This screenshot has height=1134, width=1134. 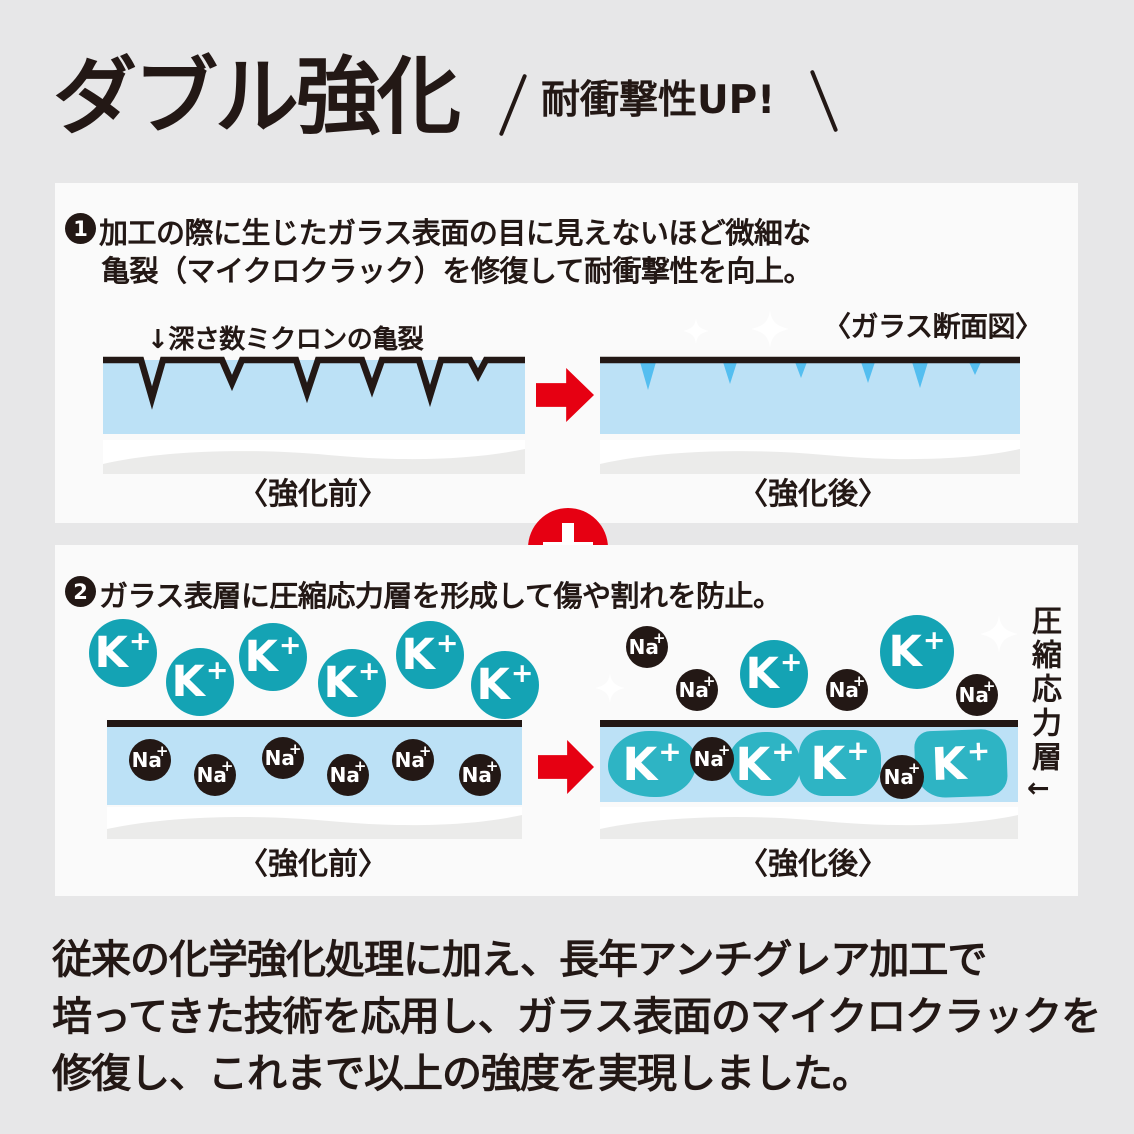 I want to click on step1-badge: 1, so click(x=80, y=228).